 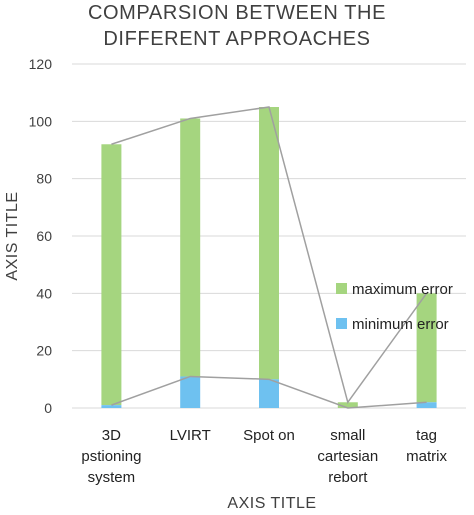 I want to click on category-label-line: rebort, so click(x=348, y=477).